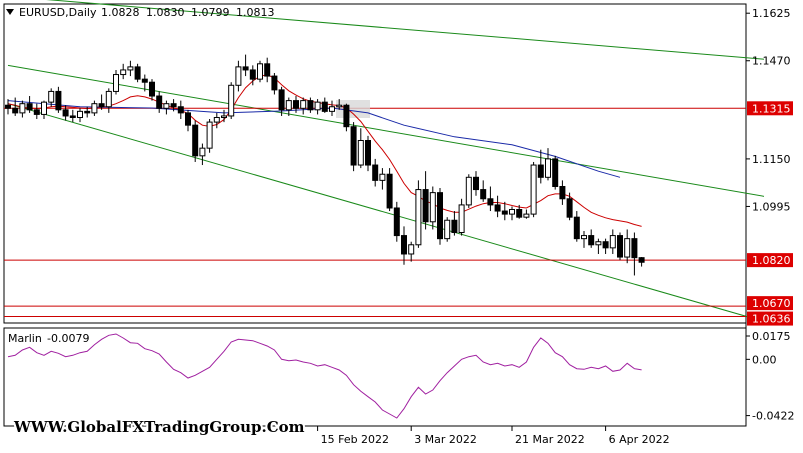 Image resolution: width=803 pixels, height=453 pixels. Describe the element at coordinates (761, 359) in the screenshot. I see `indicator-tick-0.00: 0.00` at that location.